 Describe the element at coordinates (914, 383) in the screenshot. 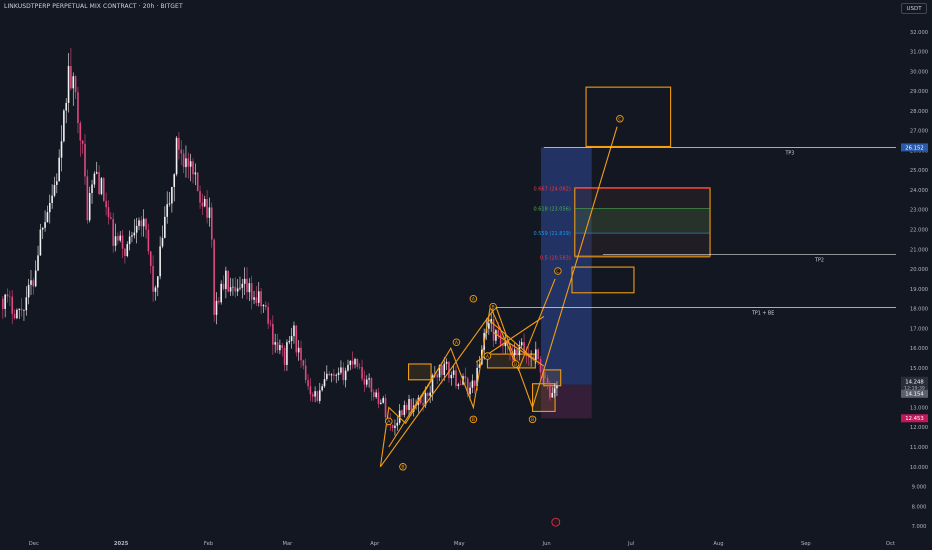

I see `current-price-box` at that location.